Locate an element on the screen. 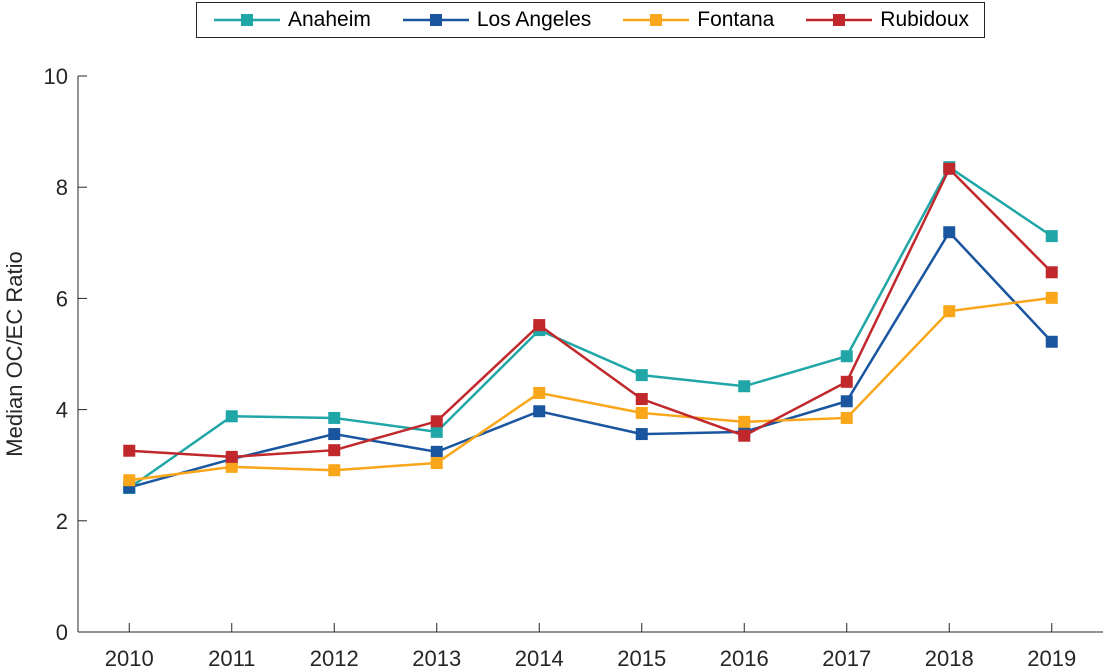  legend-label: Fontana is located at coordinates (736, 19).